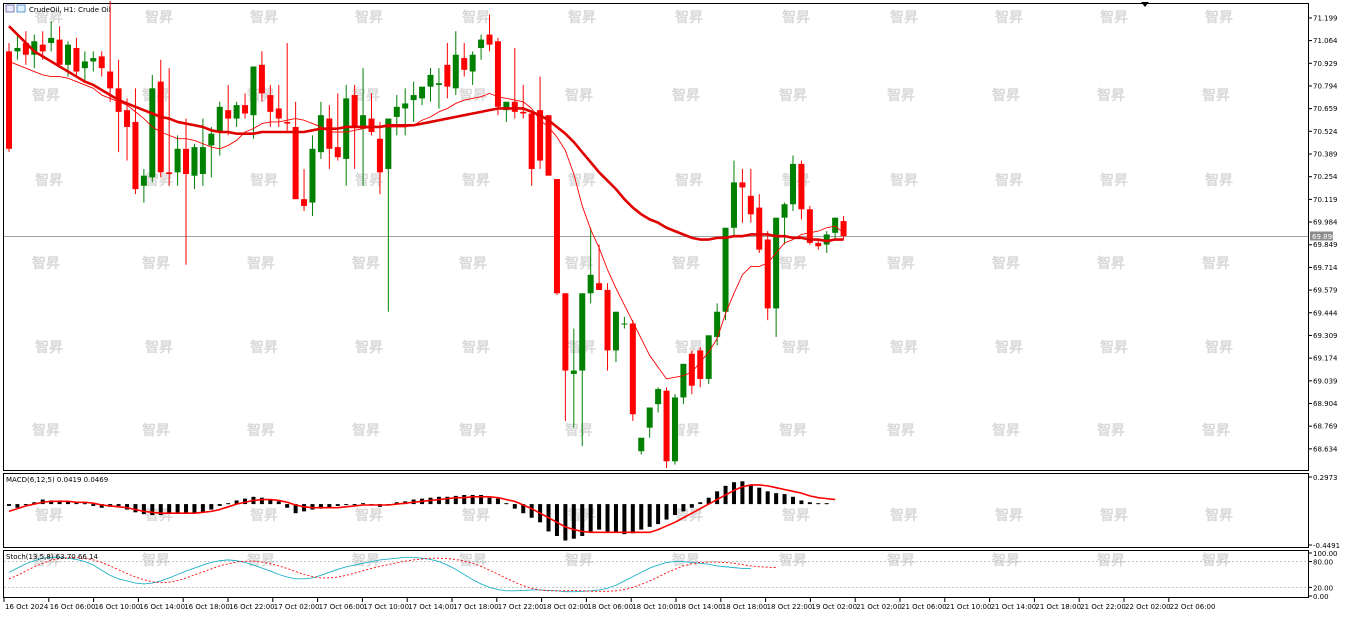  Describe the element at coordinates (1058, 607) in the screenshot. I see `time-tick-label: 21 Oct 18:00` at that location.